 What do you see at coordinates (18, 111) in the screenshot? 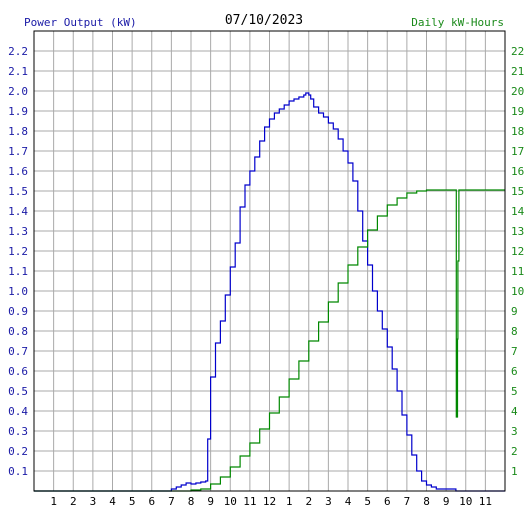
I see `y-left-tick-label: 1.9` at bounding box center [18, 111].